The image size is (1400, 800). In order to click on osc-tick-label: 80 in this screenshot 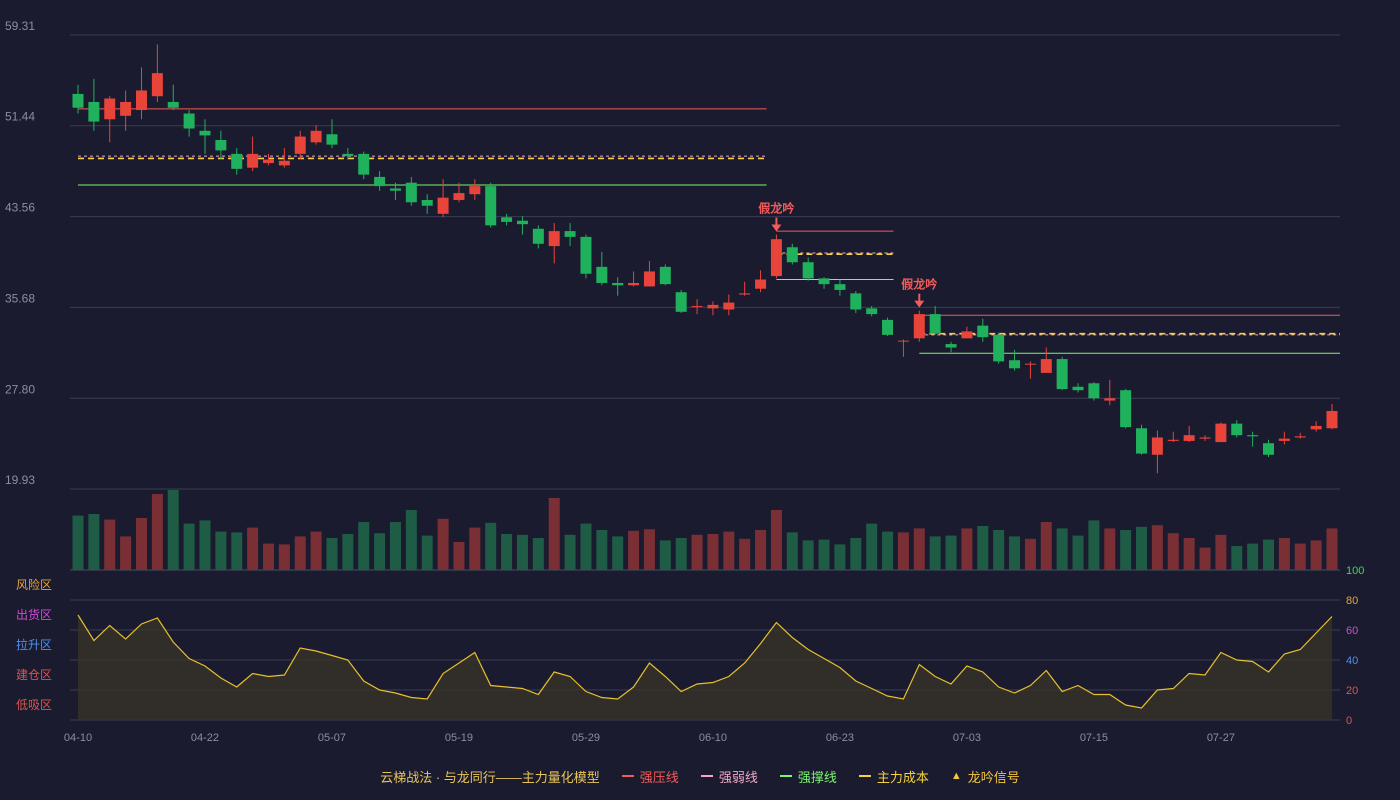, I will do `click(1352, 601)`.